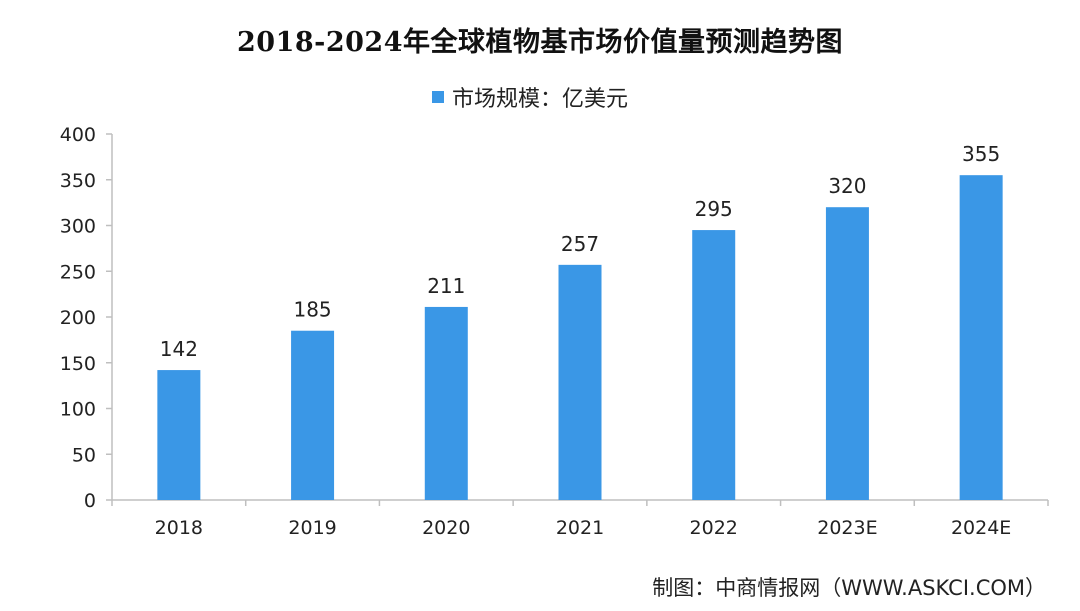  I want to click on x-tick-label: 2022, so click(714, 528).